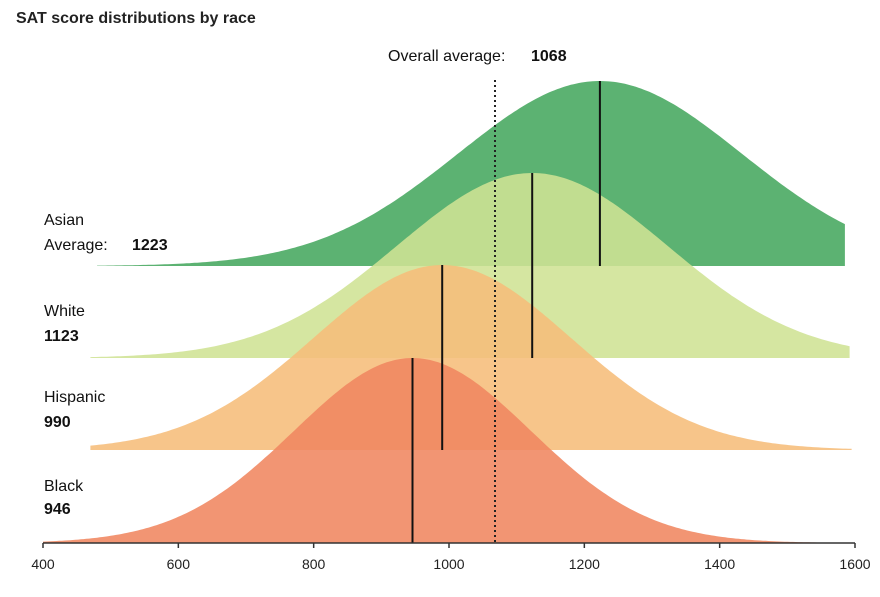 The width and height of the screenshot is (880, 597). What do you see at coordinates (64, 486) in the screenshot?
I see `series-name-black: Black` at bounding box center [64, 486].